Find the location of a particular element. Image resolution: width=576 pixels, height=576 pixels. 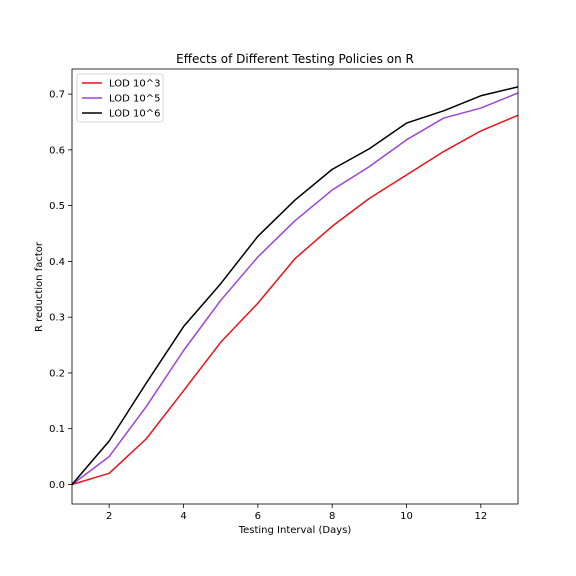

y-tick-label: 0.6 is located at coordinates (57, 150).